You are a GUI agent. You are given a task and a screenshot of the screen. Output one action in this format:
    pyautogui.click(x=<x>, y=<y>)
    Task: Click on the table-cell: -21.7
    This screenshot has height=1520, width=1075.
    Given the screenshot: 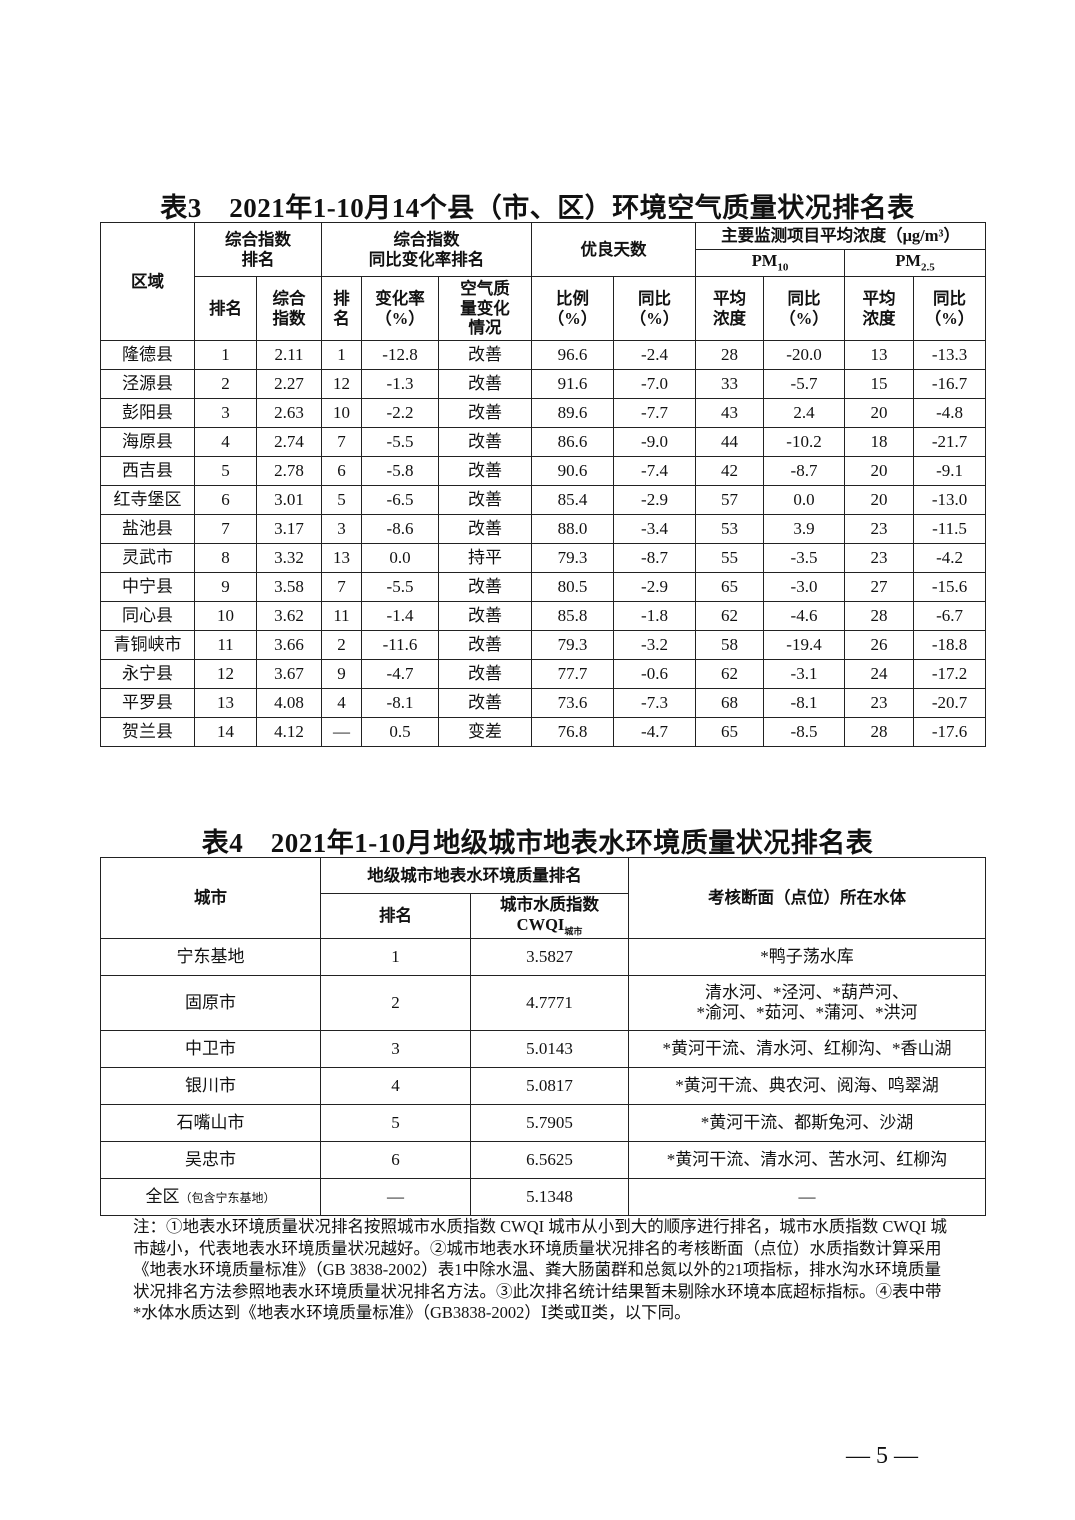 What is the action you would take?
    pyautogui.click(x=950, y=442)
    